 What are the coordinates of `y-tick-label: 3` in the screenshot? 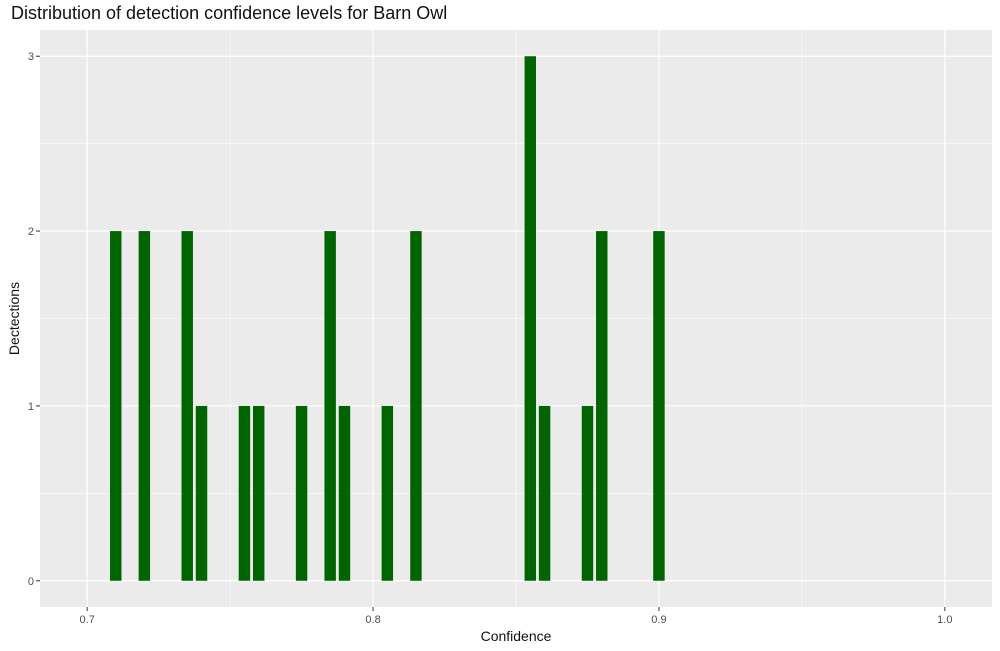 It's located at (31, 57).